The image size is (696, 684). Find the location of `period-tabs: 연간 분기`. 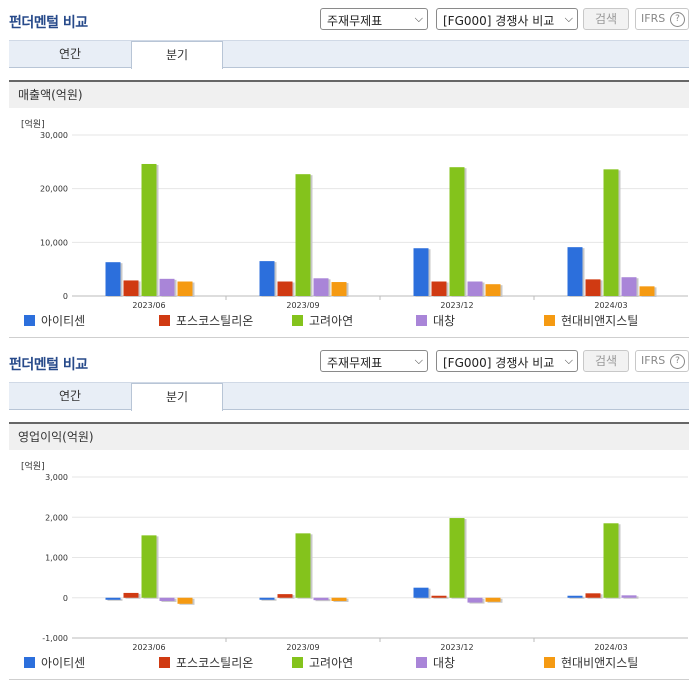

period-tabs: 연간 분기 is located at coordinates (349, 54).